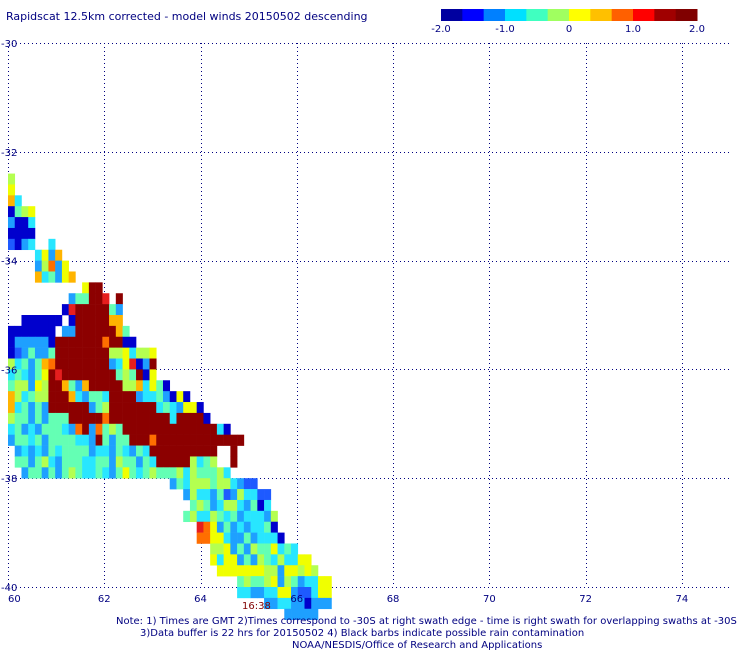 The width and height of the screenshot is (740, 650). What do you see at coordinates (9, 588) in the screenshot?
I see `y-tick-label-5: -40` at bounding box center [9, 588].